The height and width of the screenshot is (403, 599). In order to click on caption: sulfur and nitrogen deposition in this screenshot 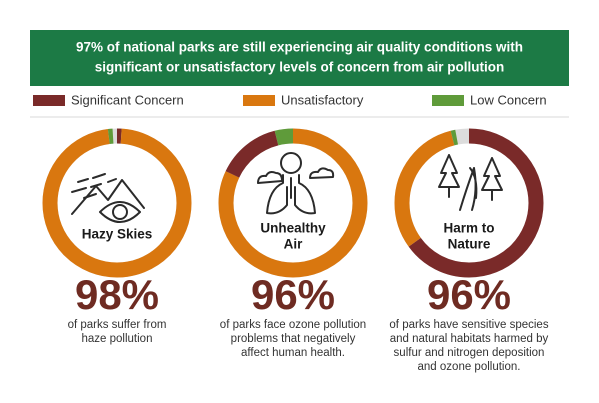, I will do `click(469, 353)`.